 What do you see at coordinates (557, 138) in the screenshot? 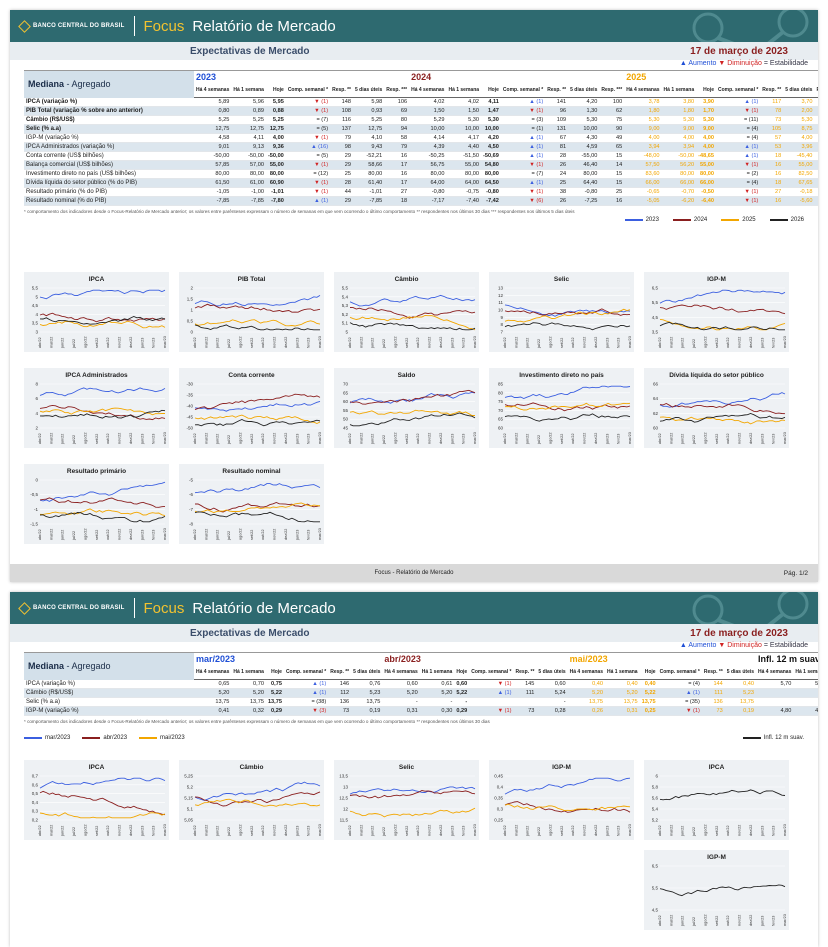
I see `table-cell: 67` at bounding box center [557, 138].